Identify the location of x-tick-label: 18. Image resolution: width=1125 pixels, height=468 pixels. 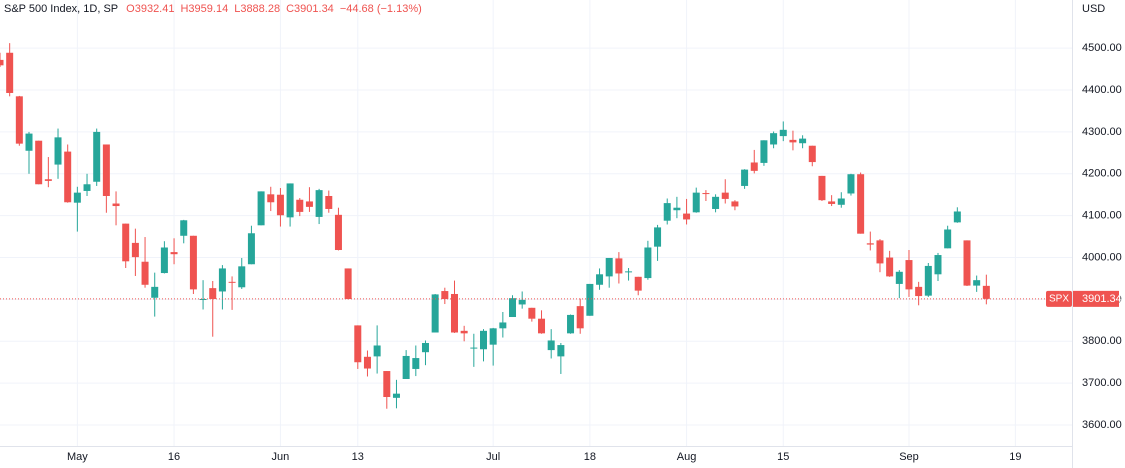
(590, 457).